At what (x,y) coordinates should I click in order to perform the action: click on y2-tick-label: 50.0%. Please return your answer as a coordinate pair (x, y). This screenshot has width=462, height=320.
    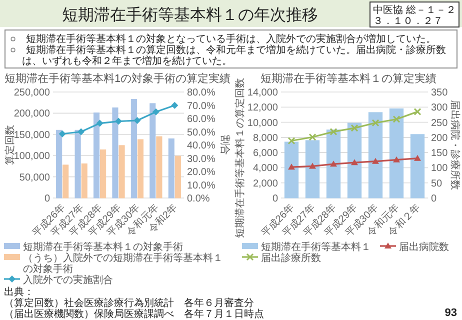
    Looking at the image, I should click on (201, 132).